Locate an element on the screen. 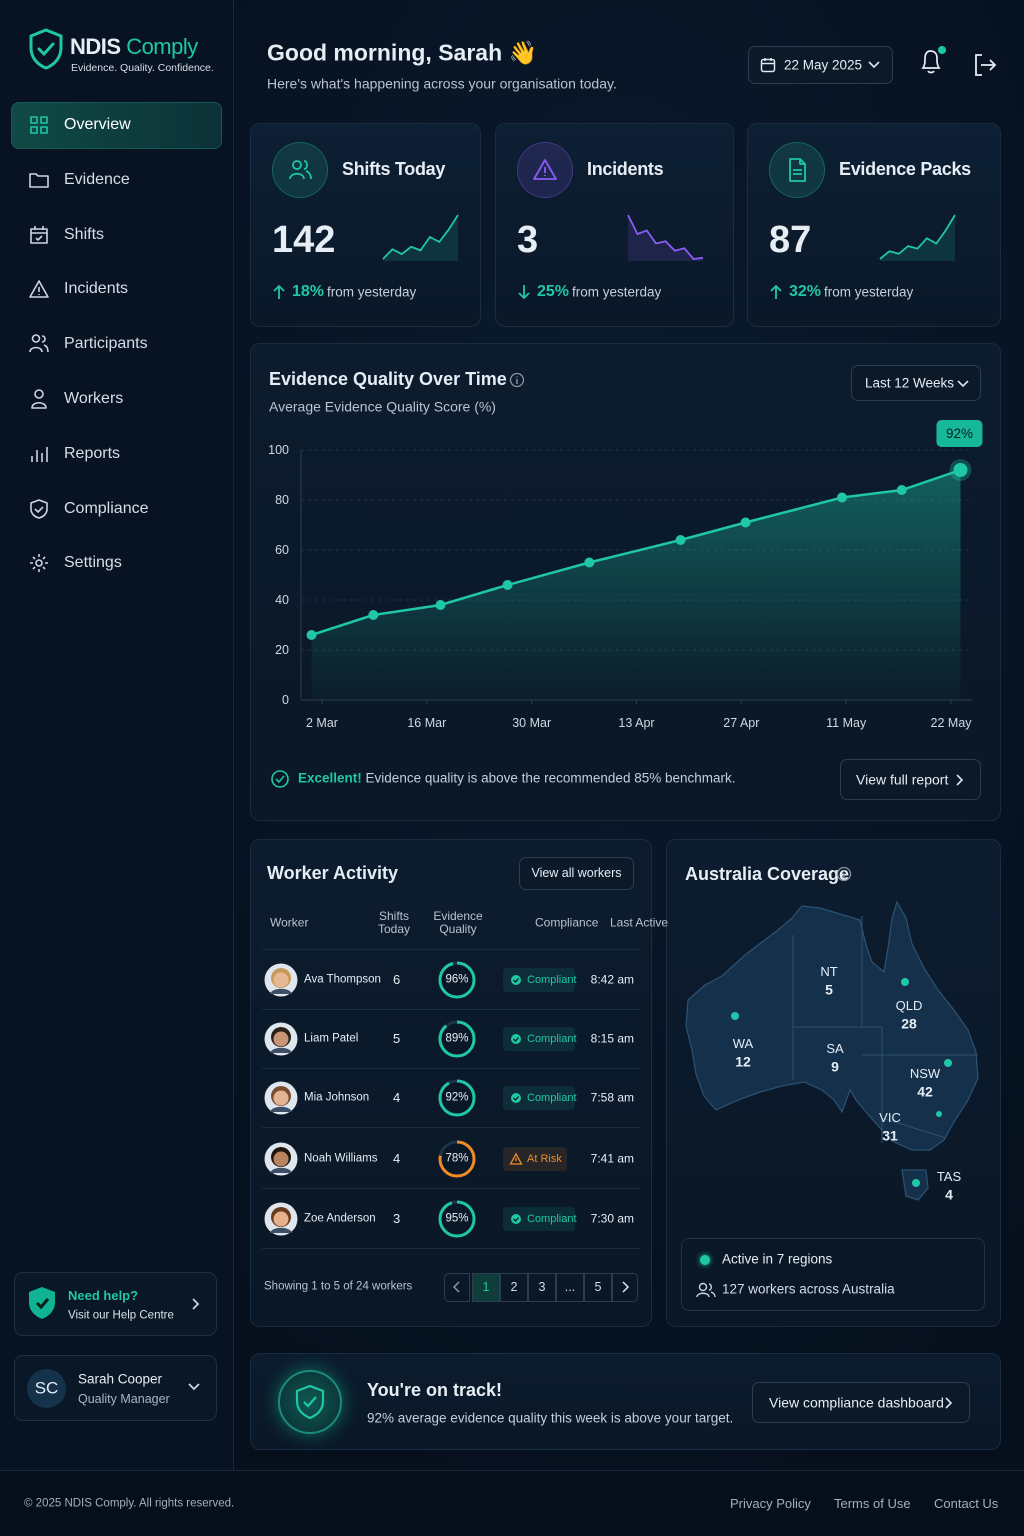  compliance-button is located at coordinates (861, 1402).